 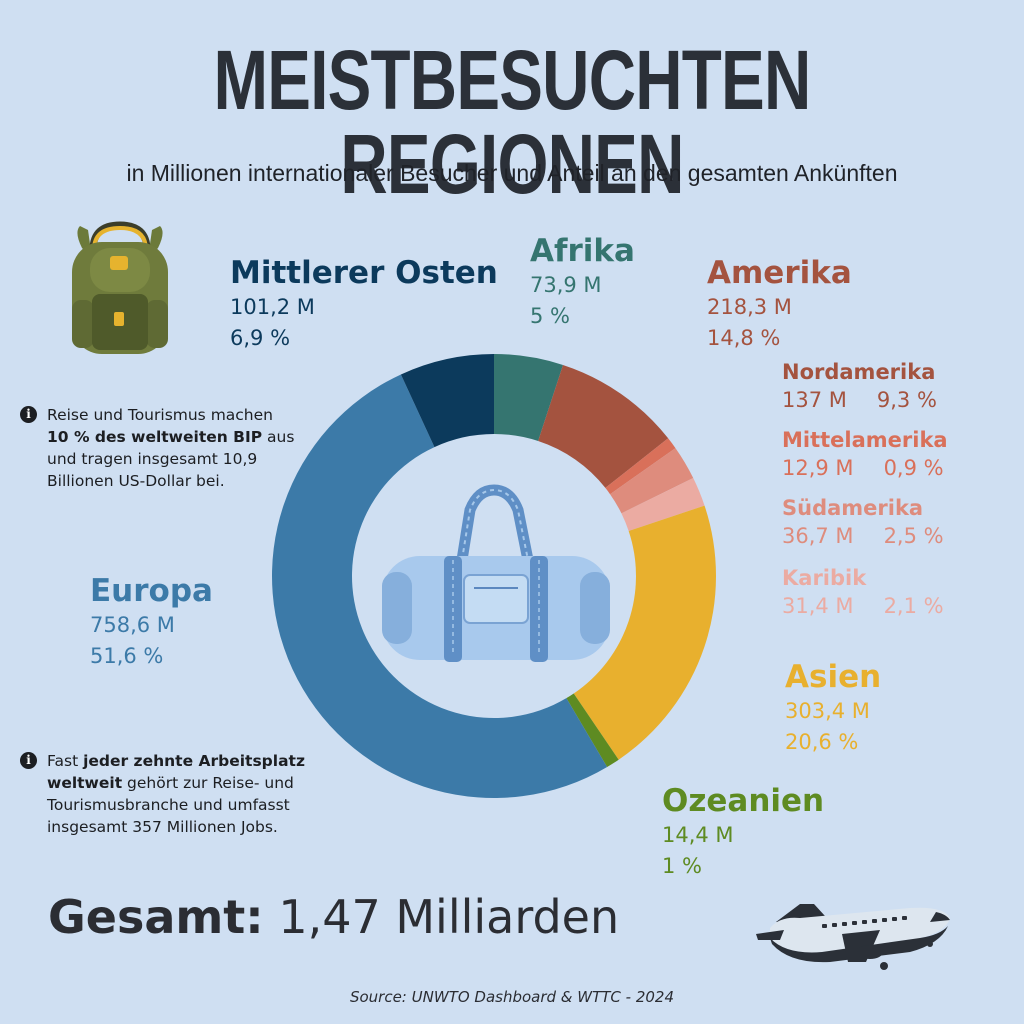 I want to click on donut-slice-asien, so click(x=644, y=632).